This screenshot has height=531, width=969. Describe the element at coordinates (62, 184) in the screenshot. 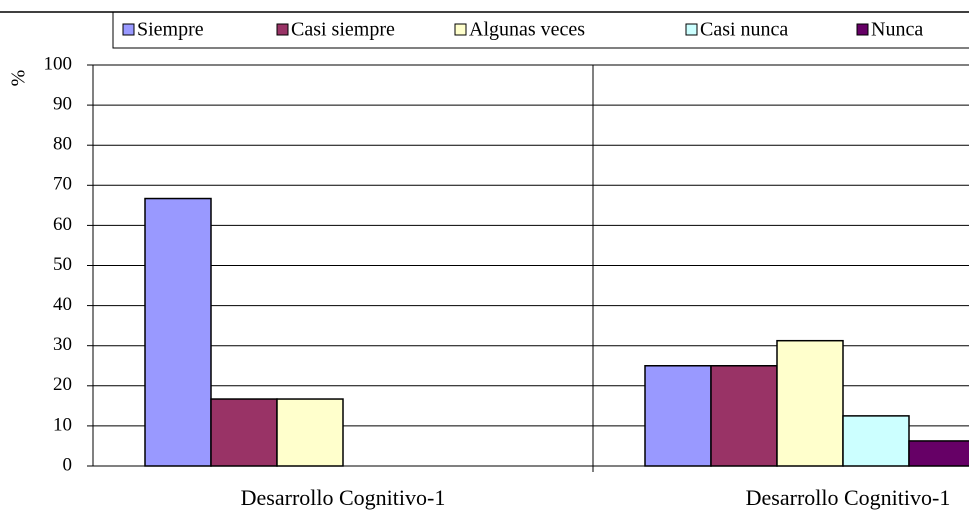

I see `y-tick-label: 70` at that location.